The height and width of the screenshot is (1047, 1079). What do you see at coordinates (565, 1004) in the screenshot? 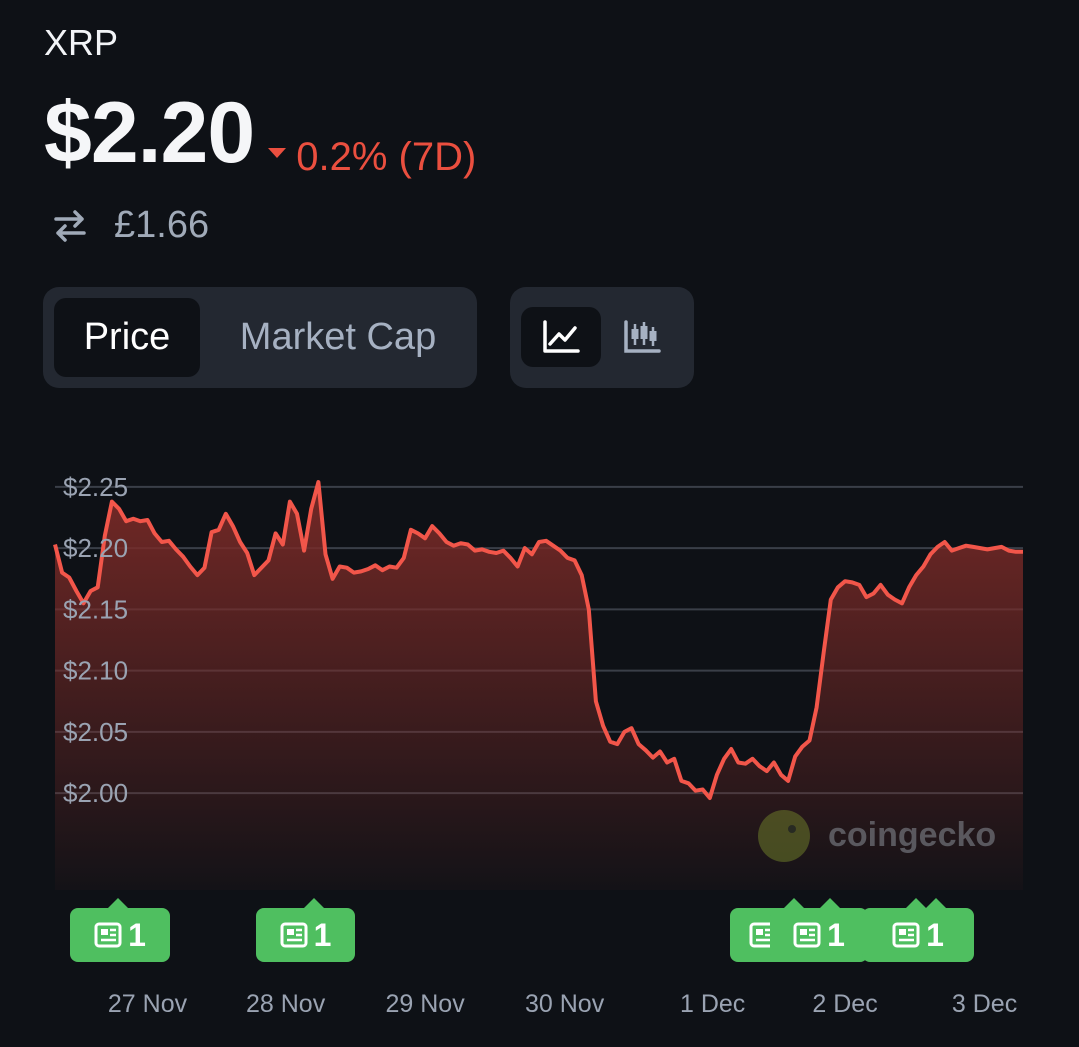
I see `x-tick-label: 30 Nov` at bounding box center [565, 1004].